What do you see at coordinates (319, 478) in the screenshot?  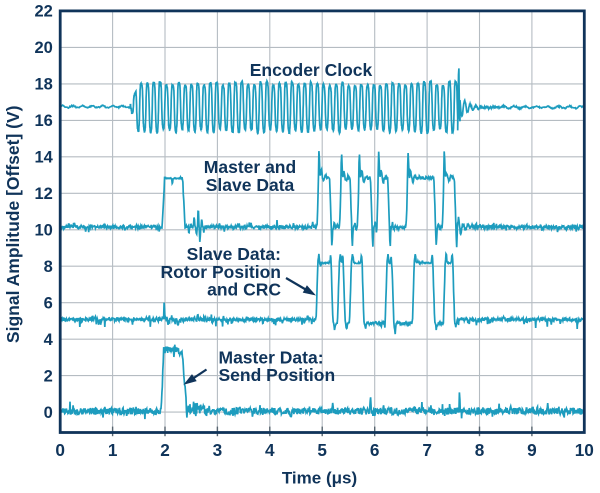 I see `svg-text: Time (μs)` at bounding box center [319, 478].